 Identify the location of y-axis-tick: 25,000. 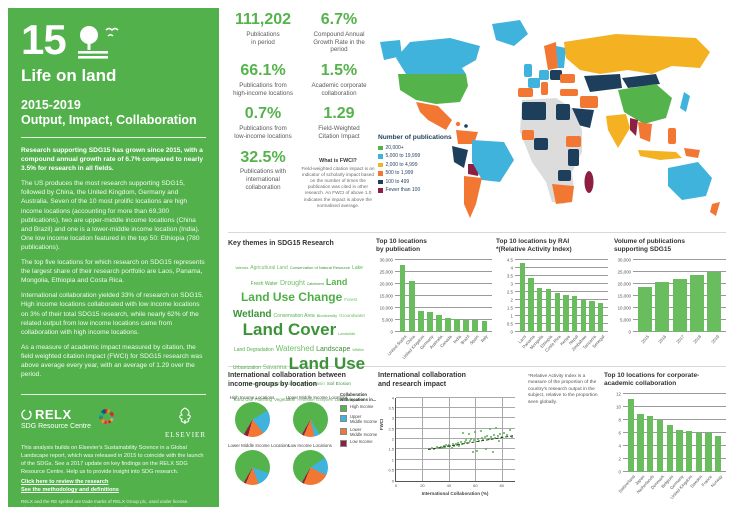
(624, 272).